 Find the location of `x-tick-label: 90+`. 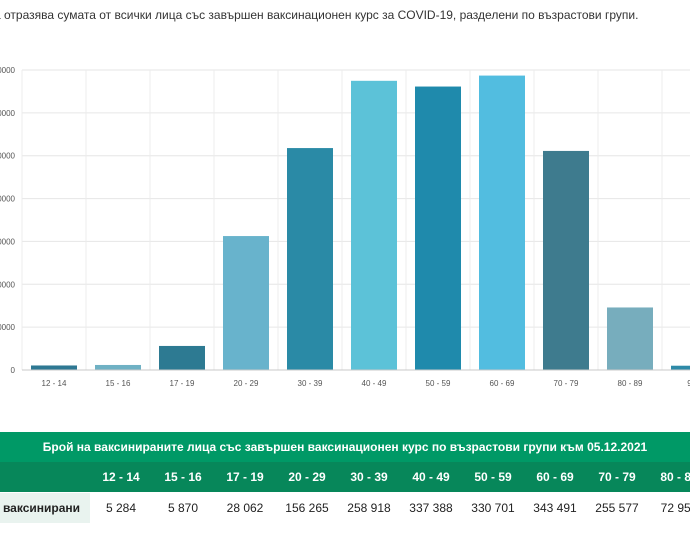

x-tick-label: 90+ is located at coordinates (688, 383).